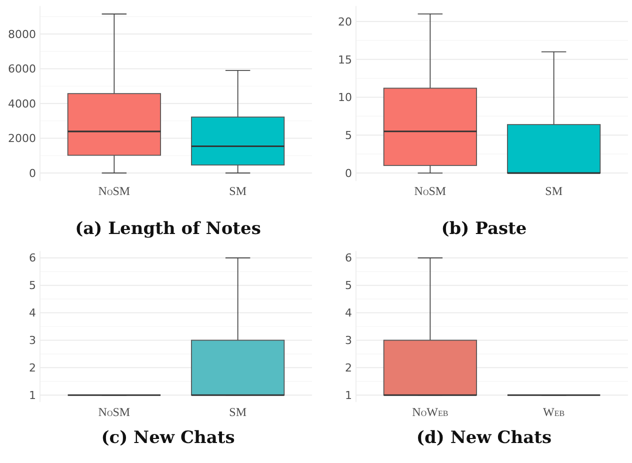 The width and height of the screenshot is (632, 463). Describe the element at coordinates (345, 59) in the screenshot. I see `y-tick-label: 15` at that location.